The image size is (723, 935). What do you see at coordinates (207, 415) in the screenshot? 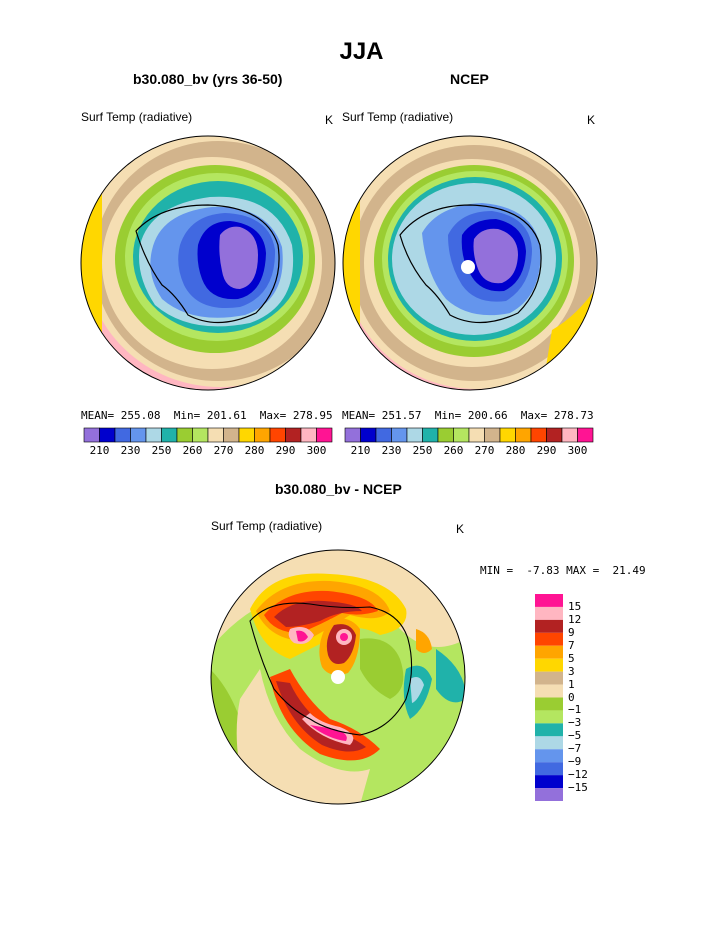
I see `panel1-stats: MEAN= 255.08 Min= 201.61 Max= 278.95` at bounding box center [207, 415].